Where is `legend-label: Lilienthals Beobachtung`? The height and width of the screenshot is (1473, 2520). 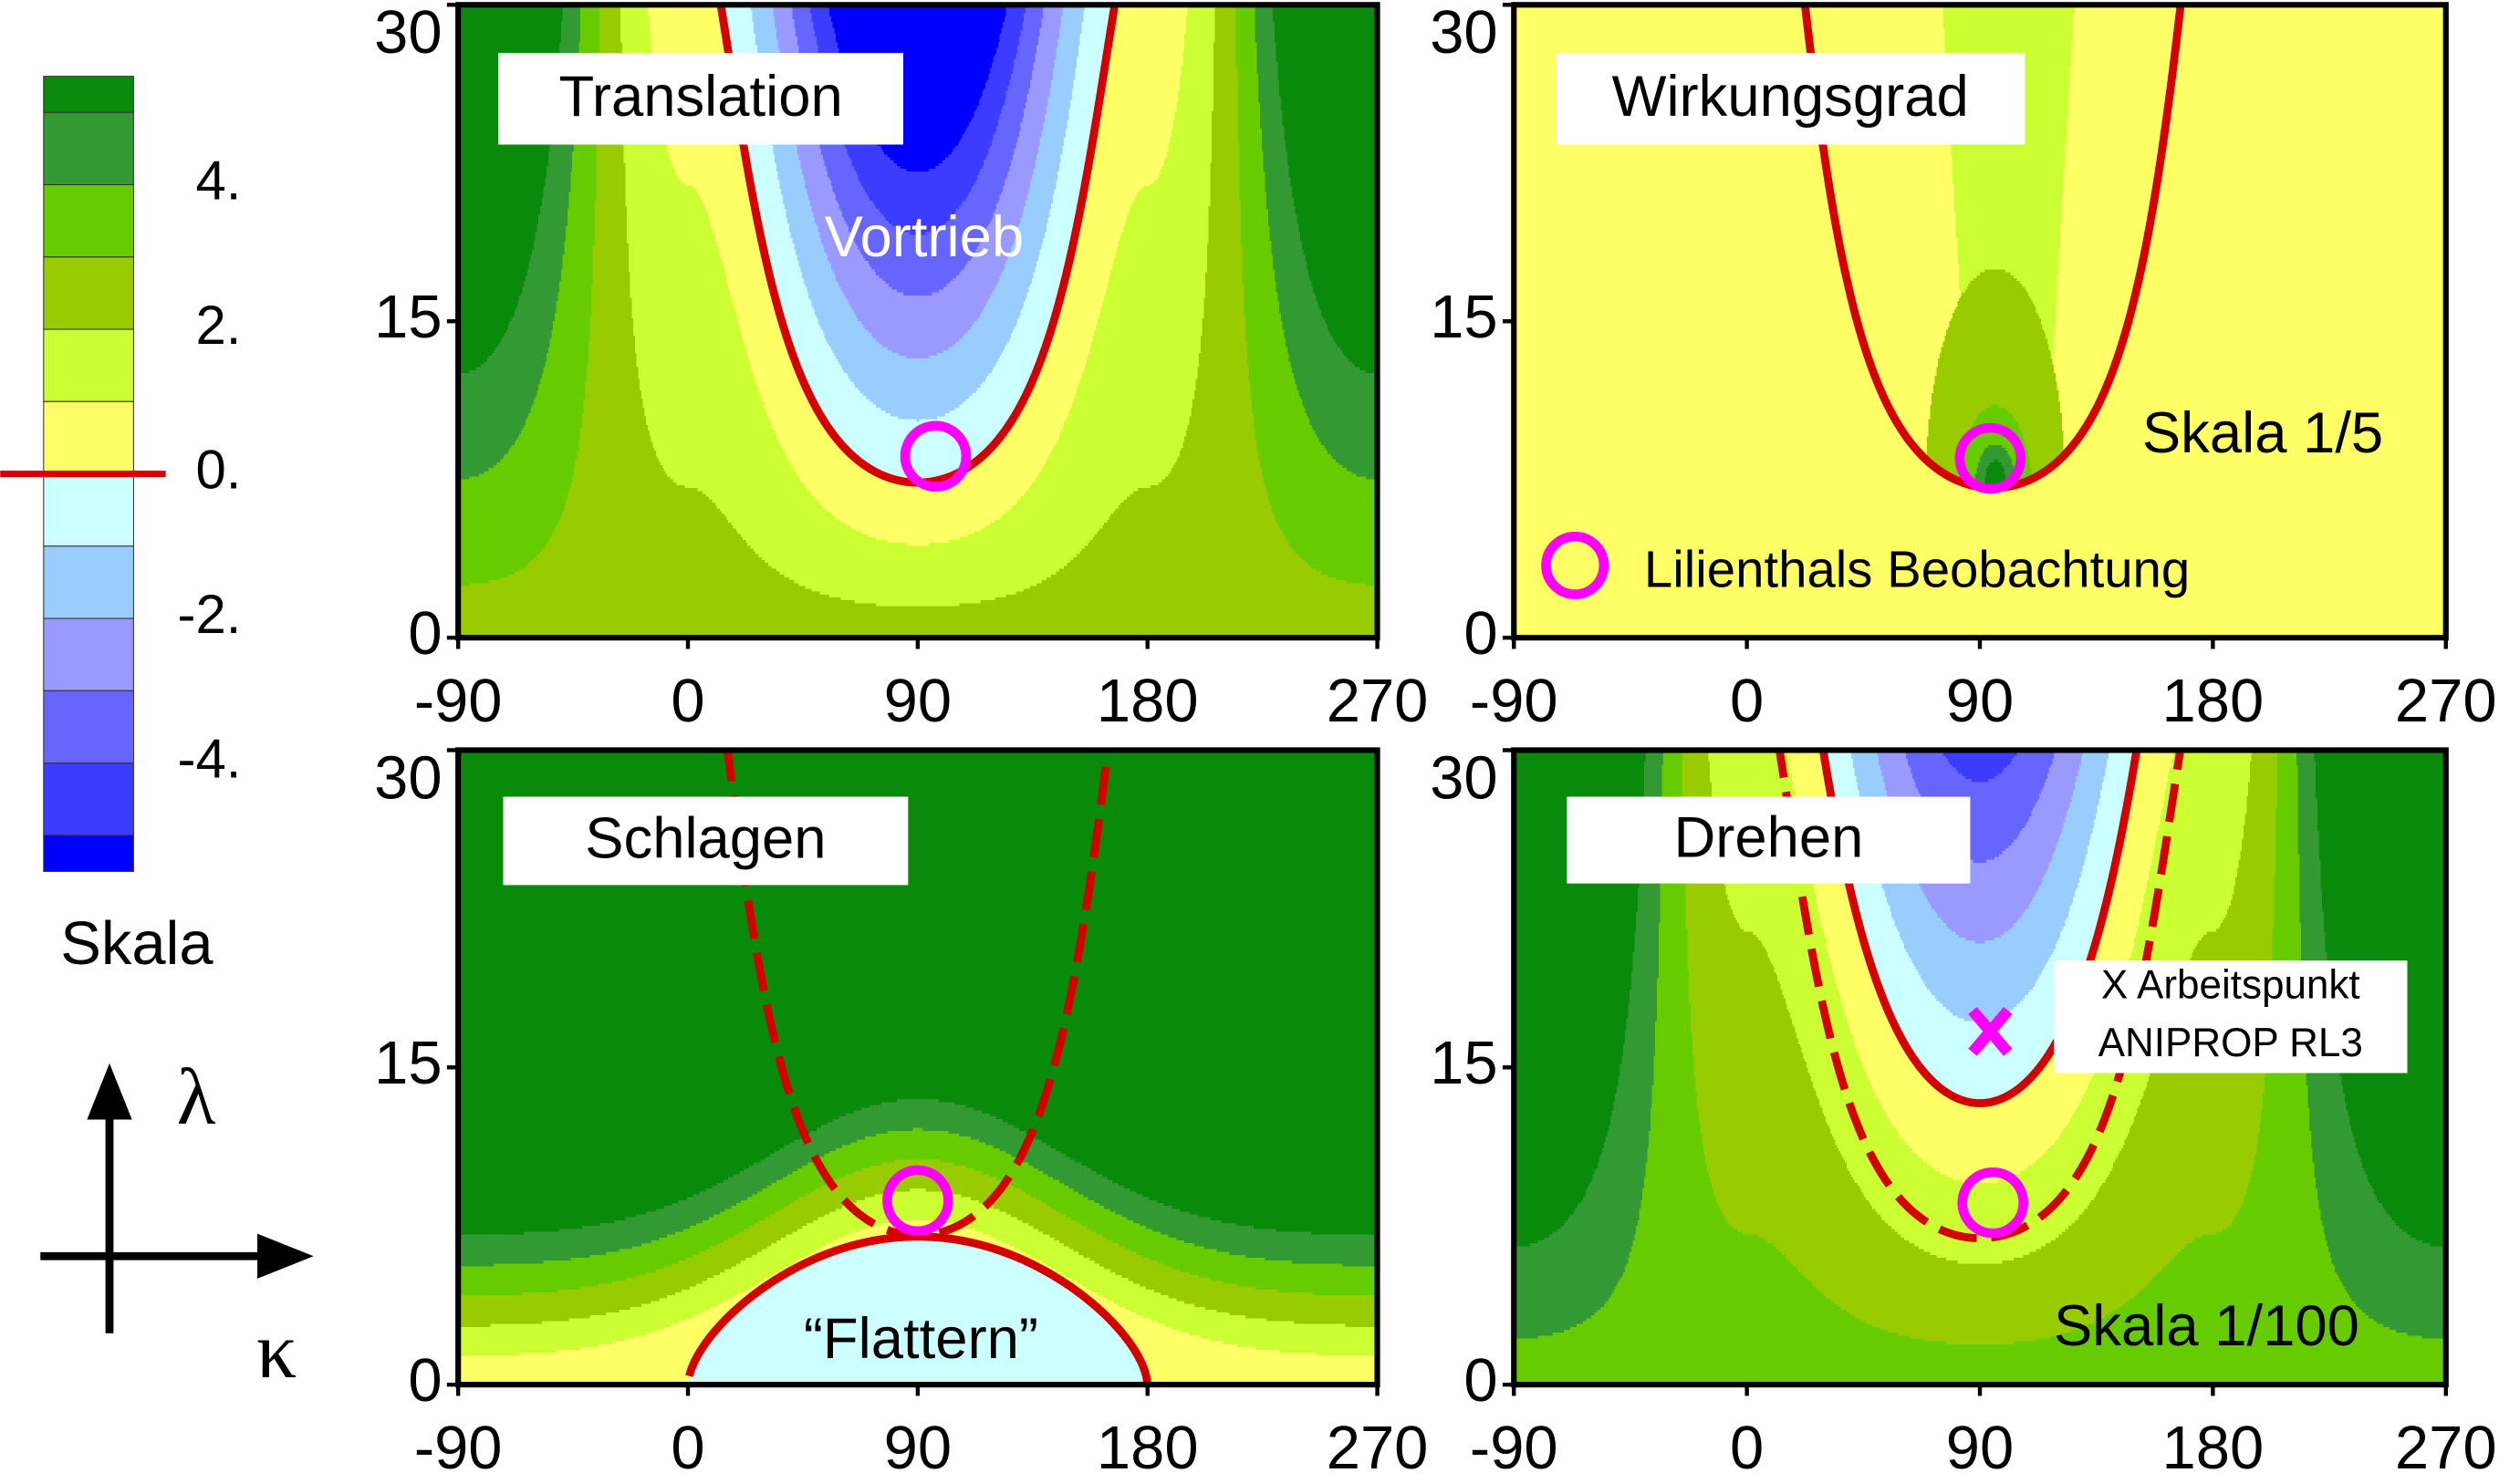
legend-label: Lilienthals Beobachtung is located at coordinates (1917, 569).